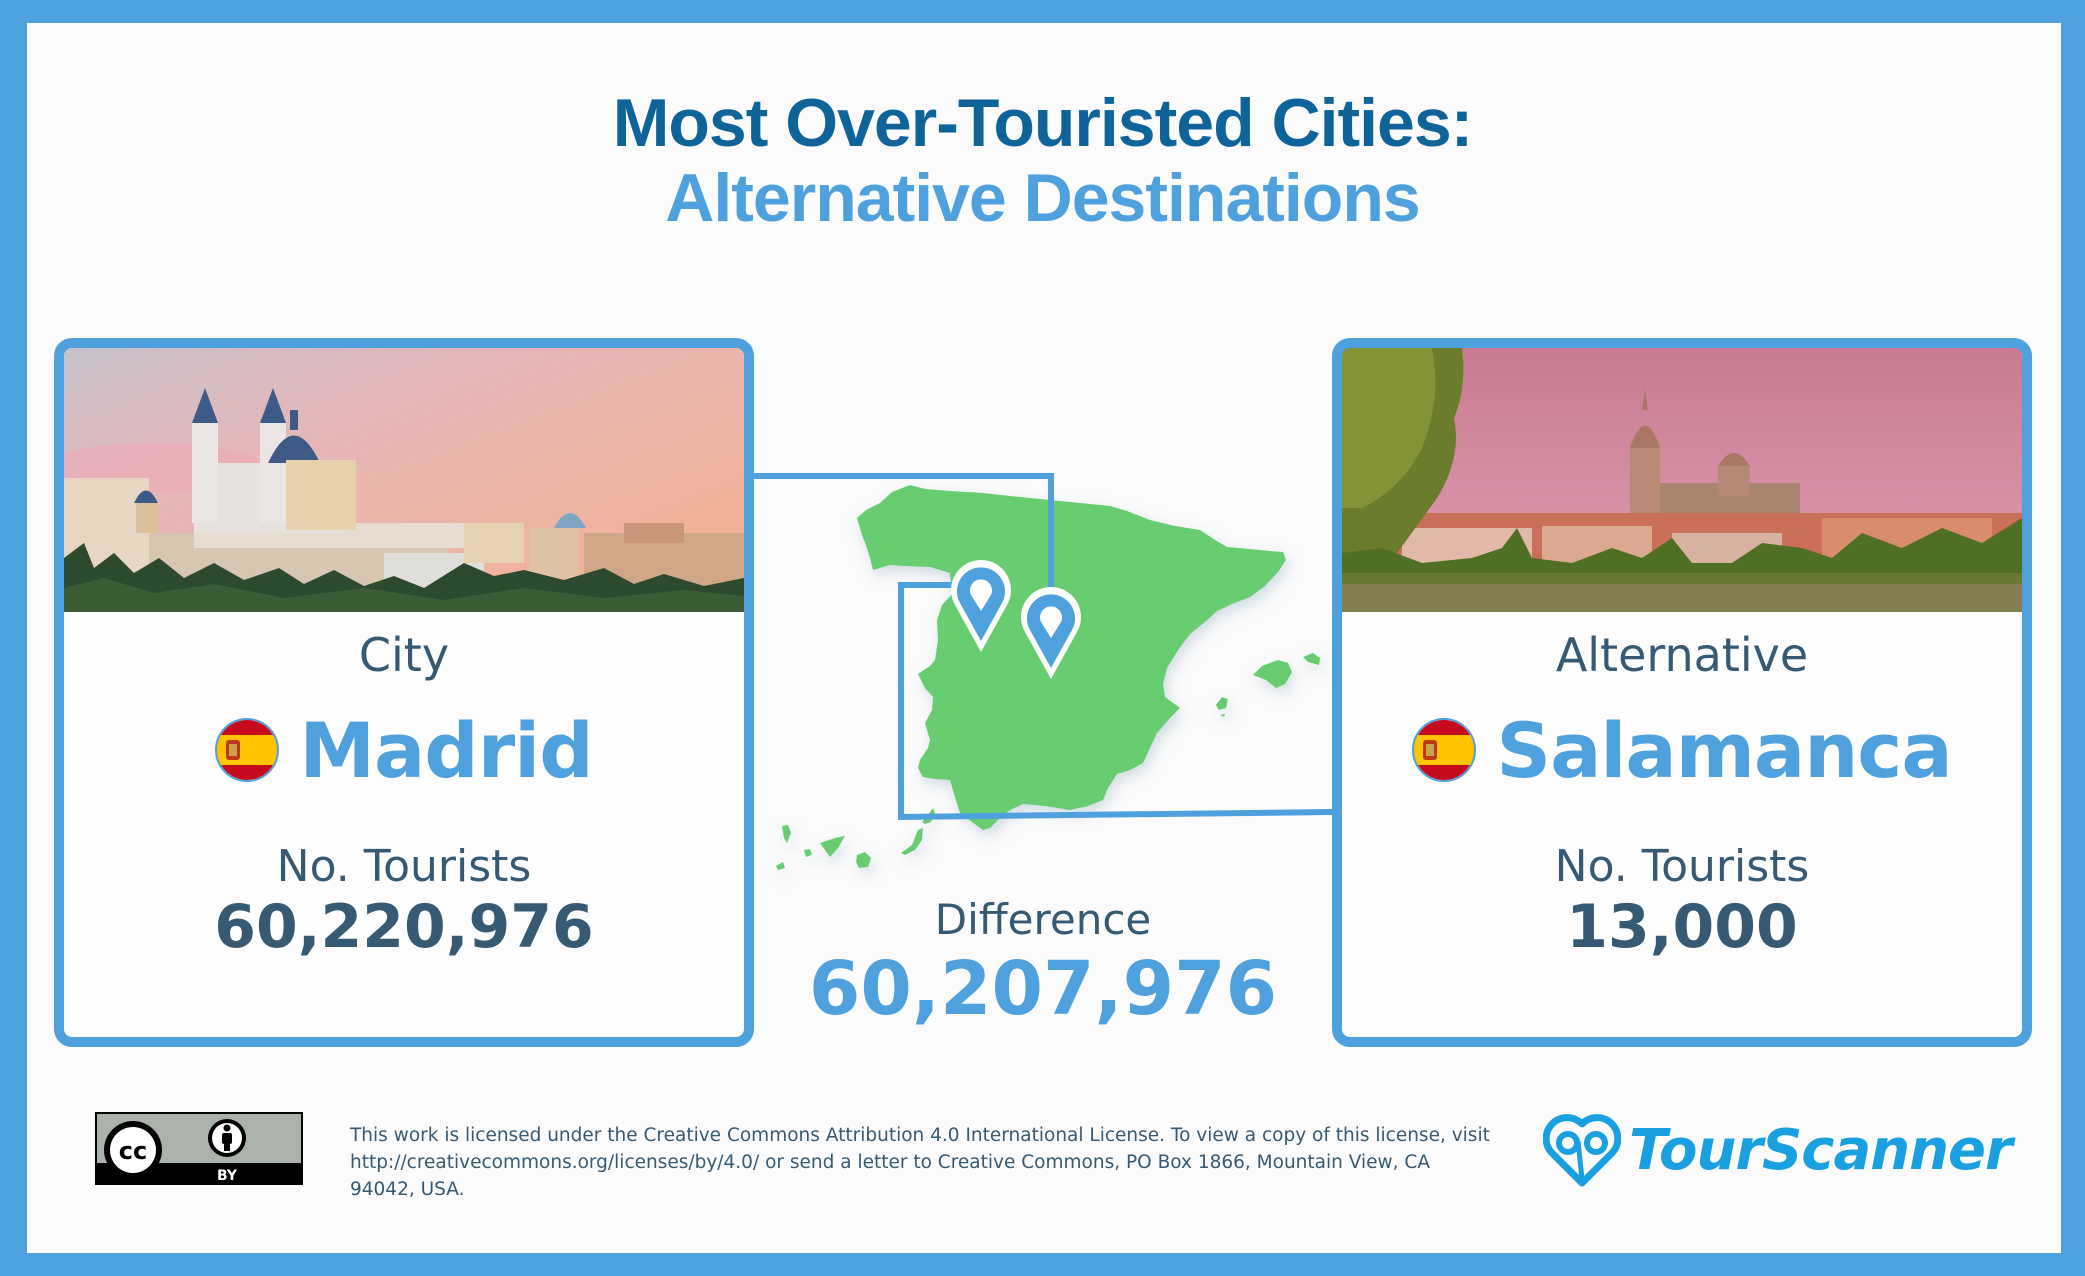 The width and height of the screenshot is (2085, 1276). I want to click on brand-name: TourScanner, so click(1821, 1150).